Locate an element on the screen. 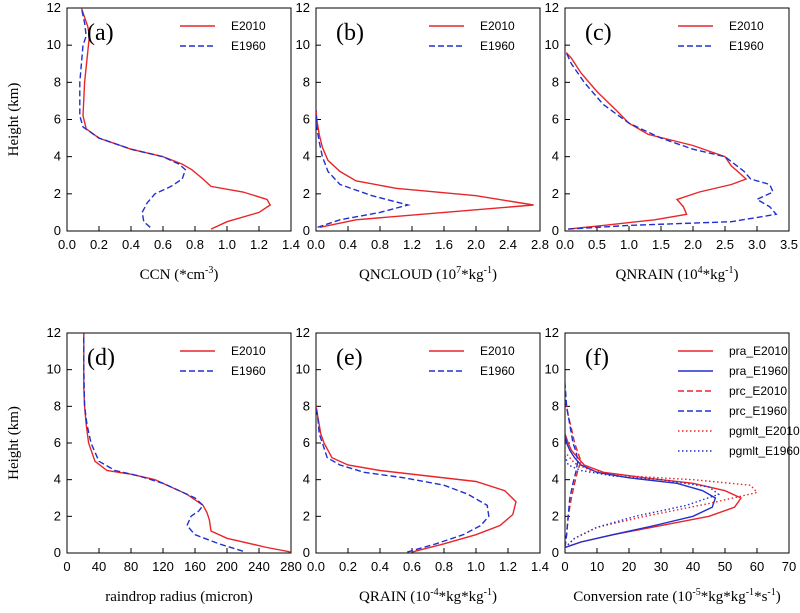 The height and width of the screenshot is (613, 800). panel-label: (e) is located at coordinates (349, 358).